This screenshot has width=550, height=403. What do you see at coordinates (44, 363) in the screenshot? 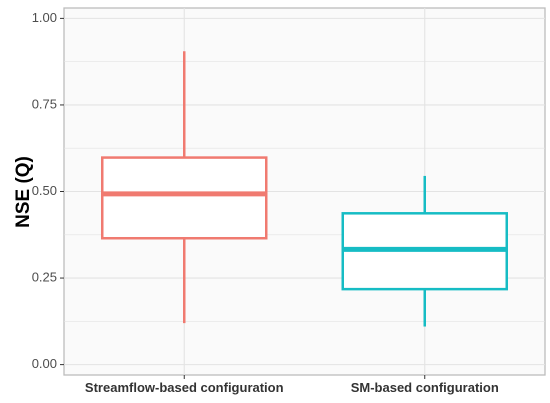
I see `y-tick-label: 0.00` at bounding box center [44, 363].